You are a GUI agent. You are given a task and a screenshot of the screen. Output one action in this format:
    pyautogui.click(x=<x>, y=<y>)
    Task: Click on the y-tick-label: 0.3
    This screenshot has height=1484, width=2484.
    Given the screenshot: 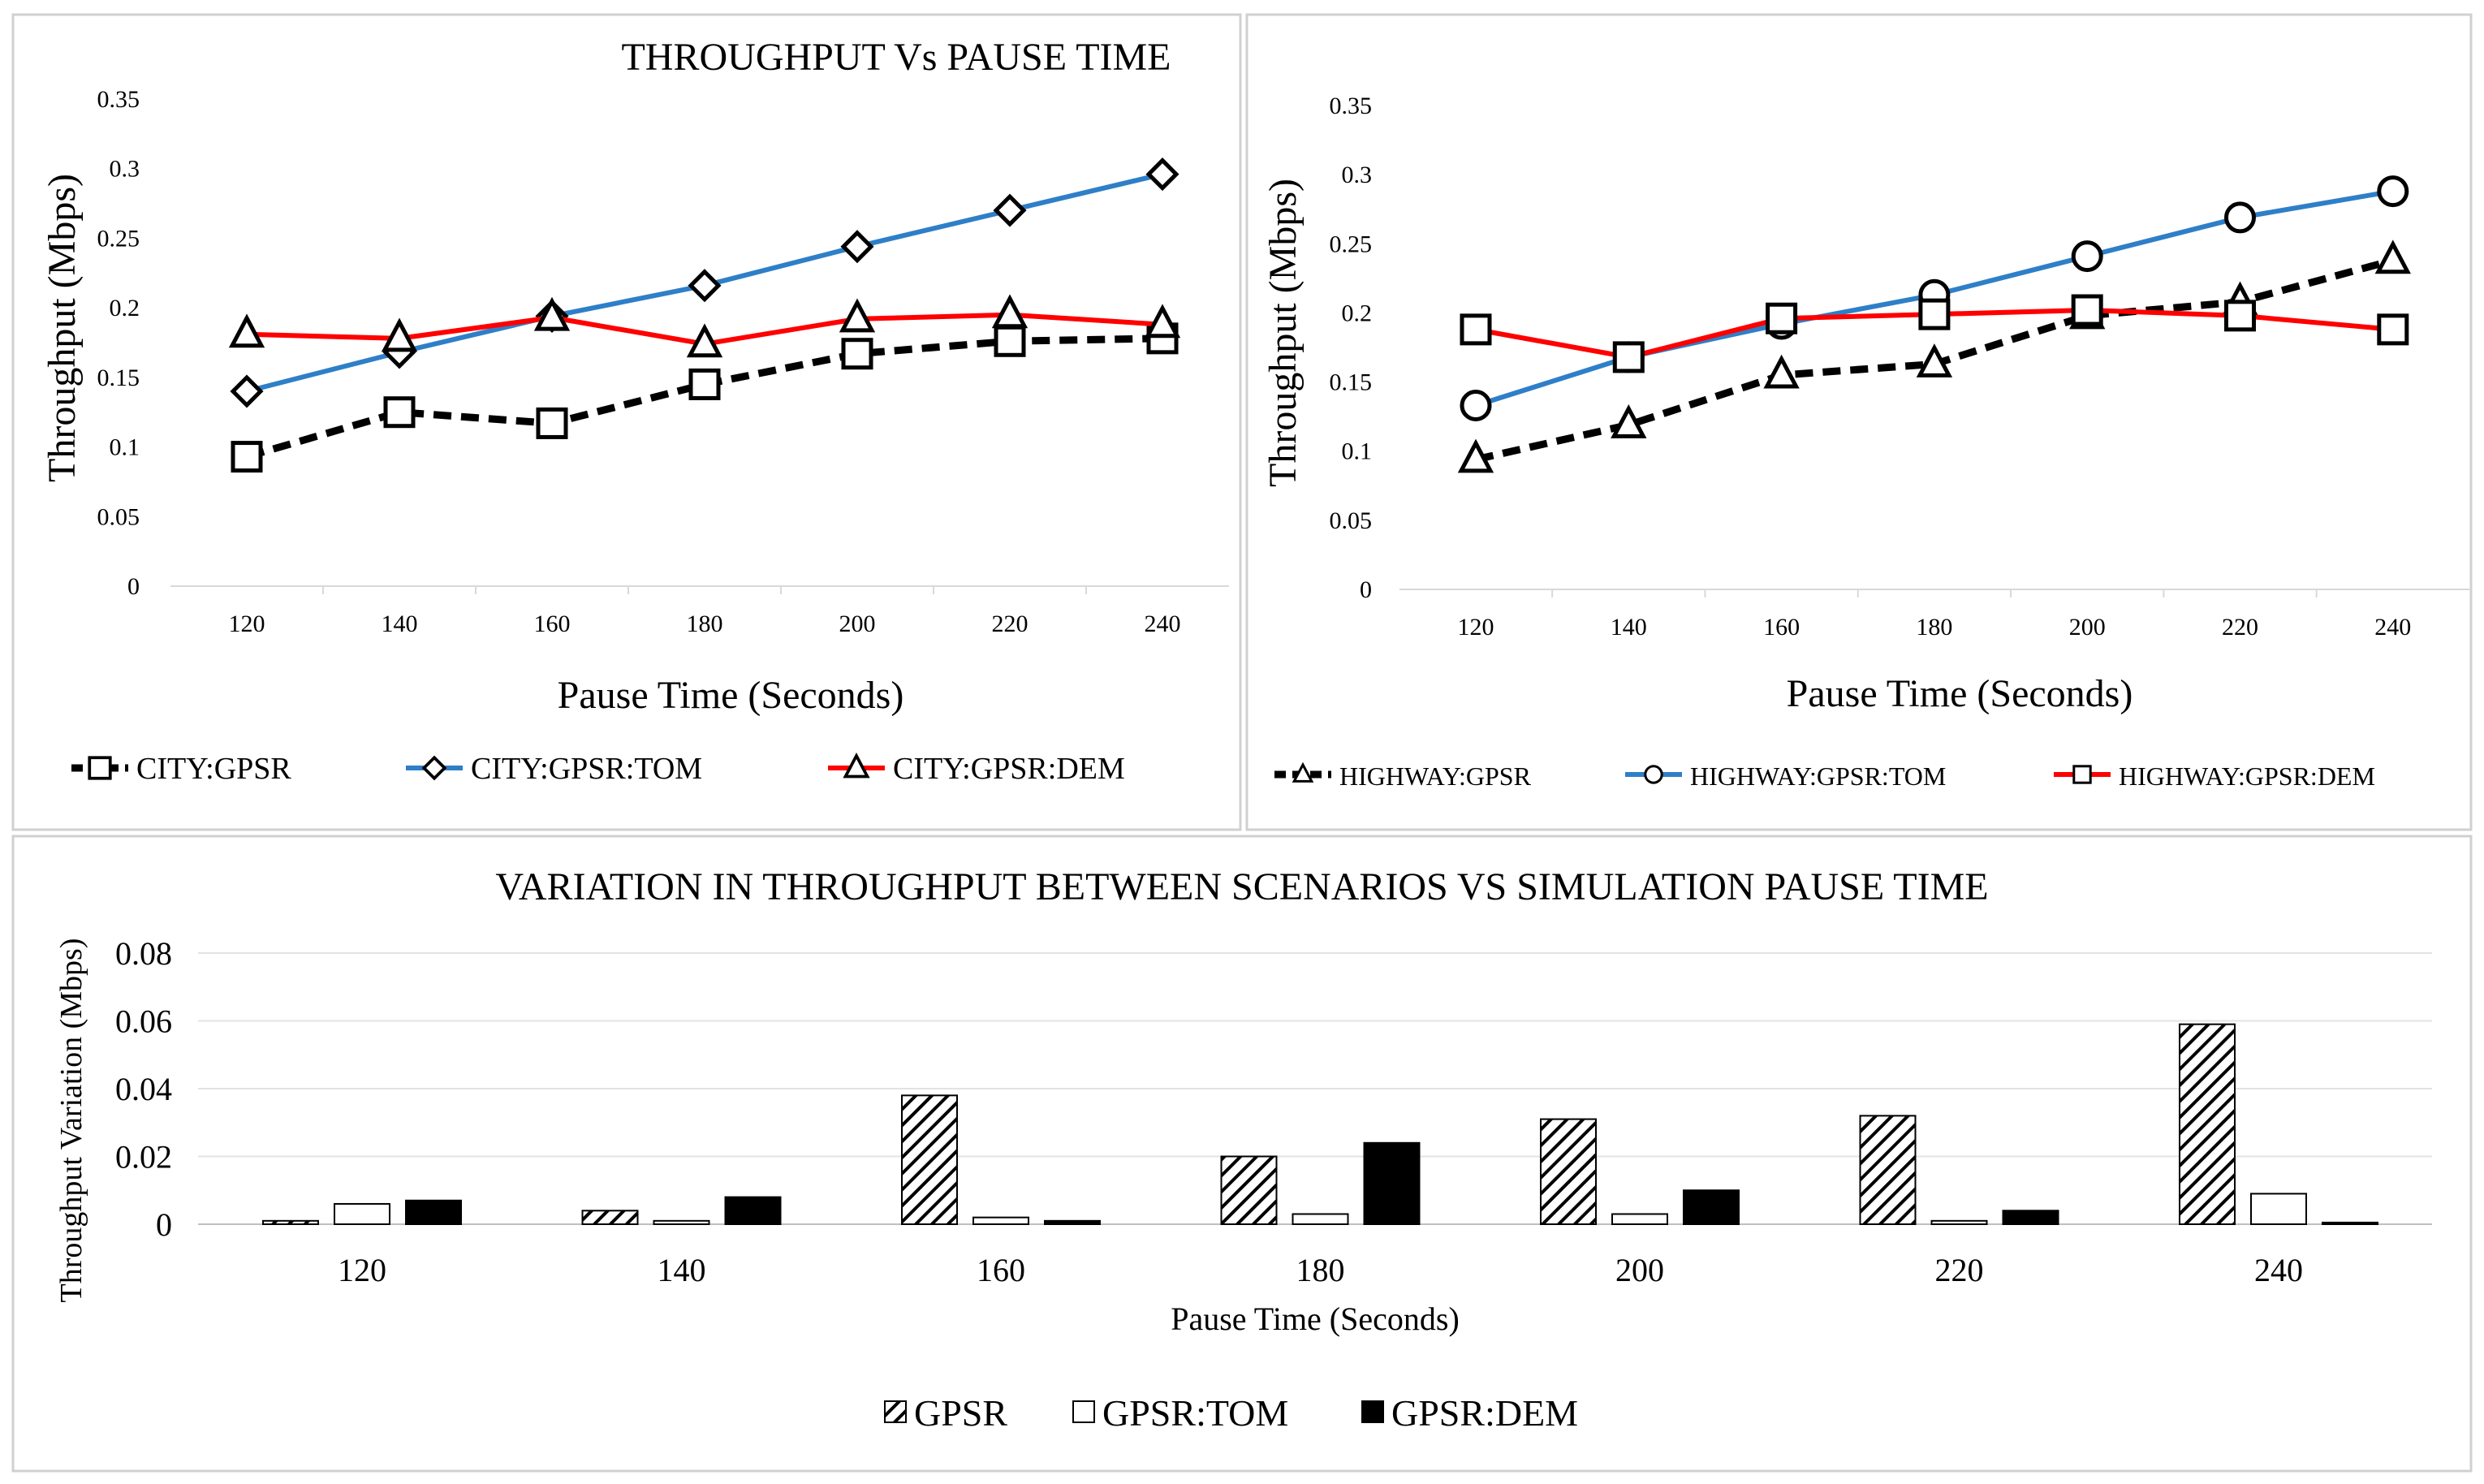 What is the action you would take?
    pyautogui.click(x=1357, y=175)
    